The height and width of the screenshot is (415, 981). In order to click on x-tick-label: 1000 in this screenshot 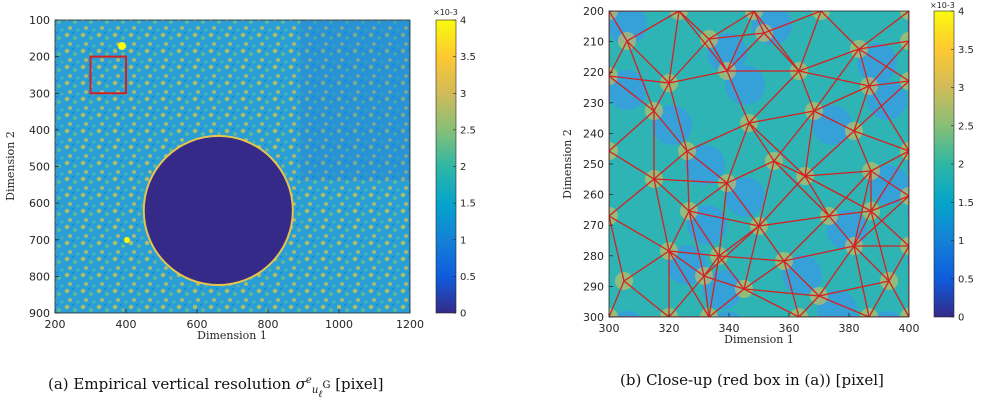, I will do `click(339, 324)`.